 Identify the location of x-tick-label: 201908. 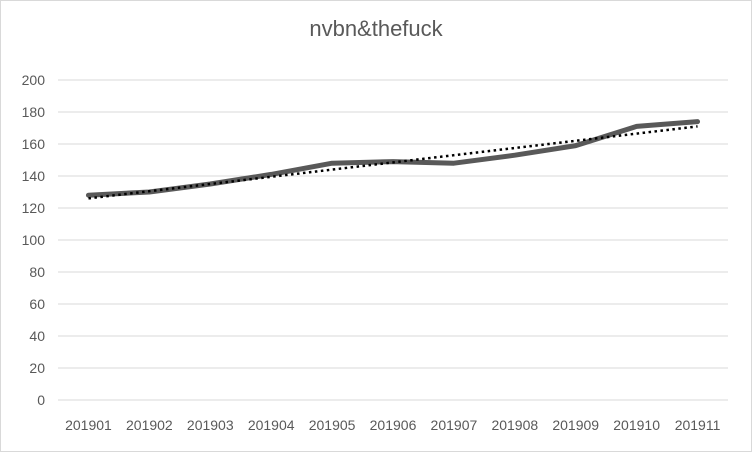
(514, 425).